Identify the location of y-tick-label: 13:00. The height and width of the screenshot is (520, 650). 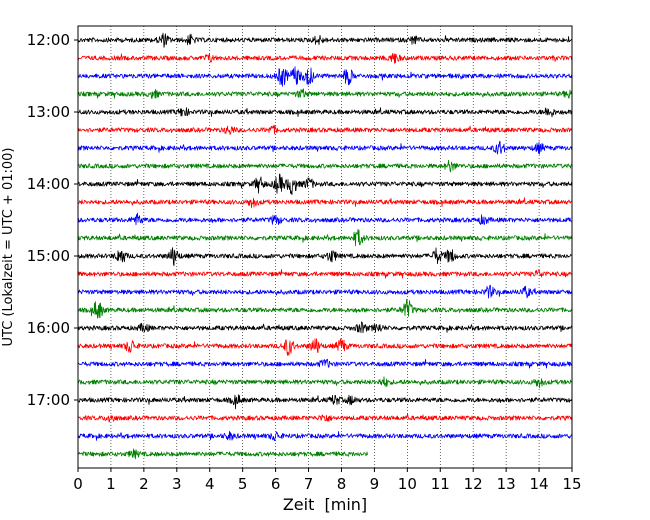
(48, 112).